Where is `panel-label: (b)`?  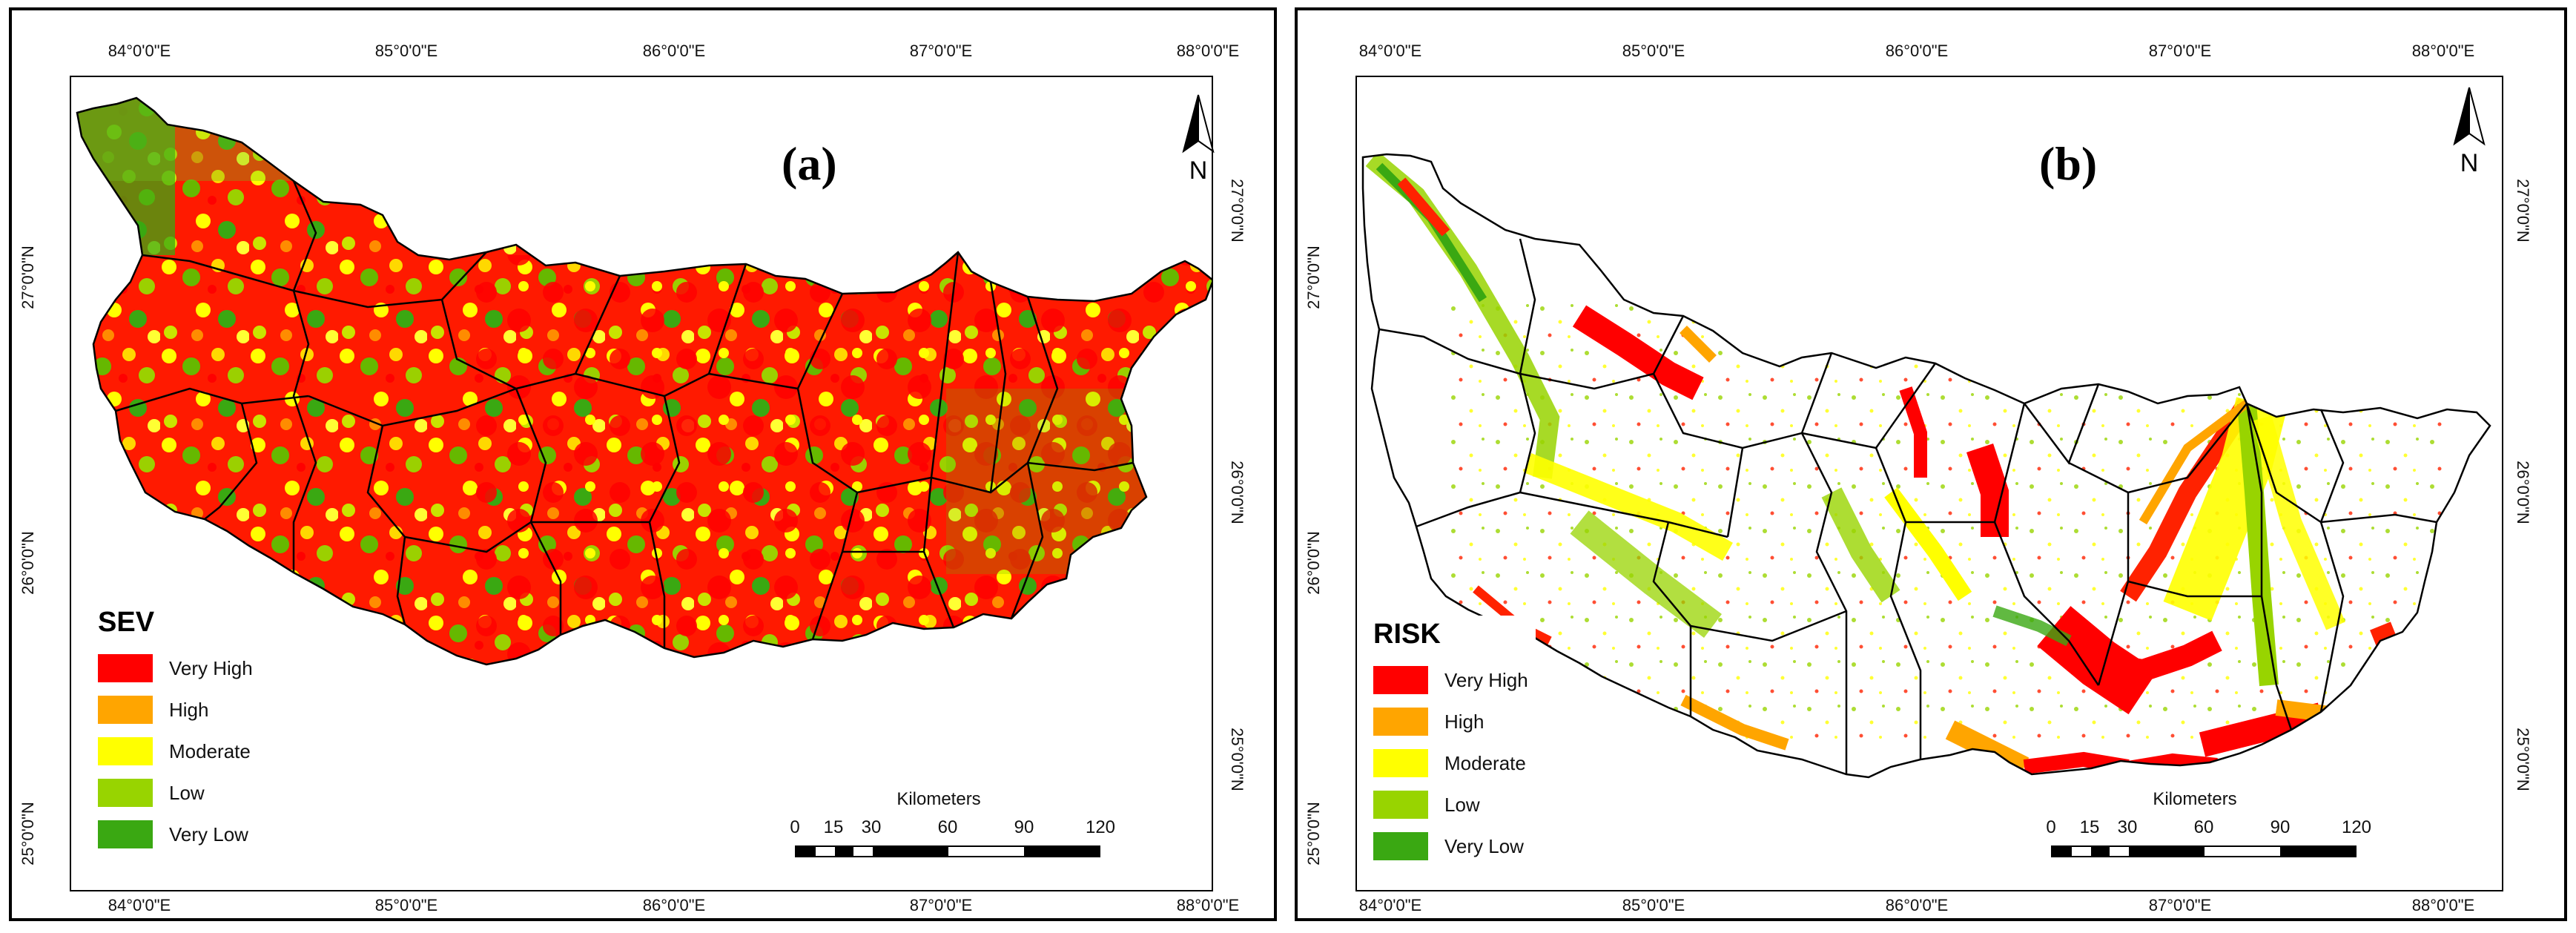 panel-label: (b) is located at coordinates (2068, 163).